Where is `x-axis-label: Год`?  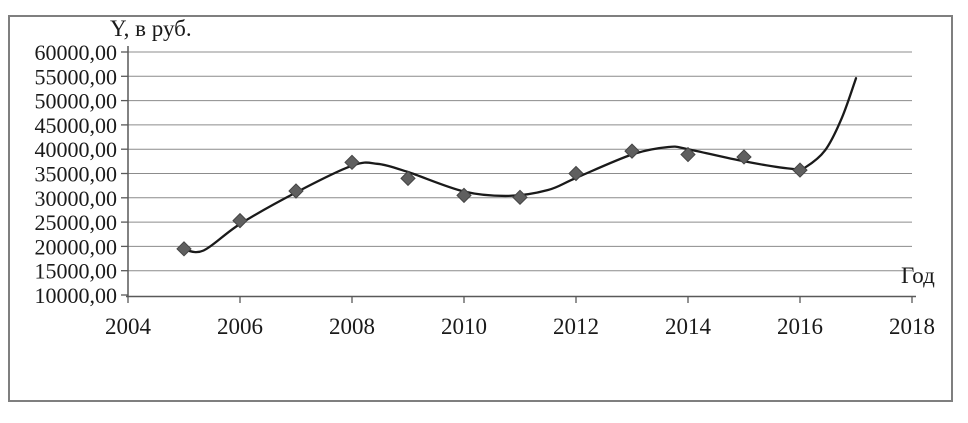 x-axis-label: Год is located at coordinates (918, 275).